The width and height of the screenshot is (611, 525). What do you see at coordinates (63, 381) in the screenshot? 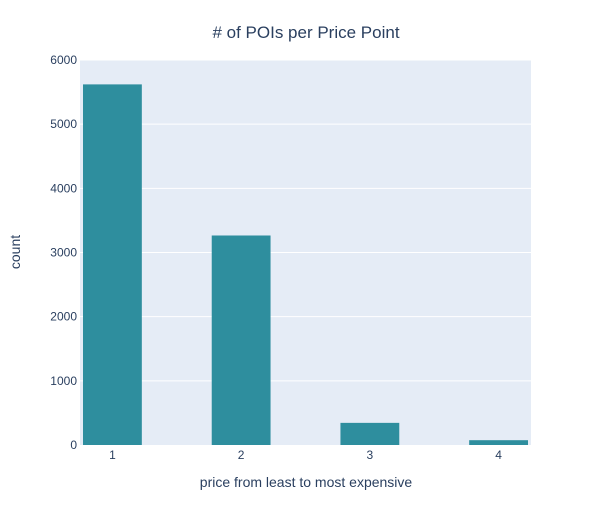
I see `y-tick-label: 1000` at bounding box center [63, 381].